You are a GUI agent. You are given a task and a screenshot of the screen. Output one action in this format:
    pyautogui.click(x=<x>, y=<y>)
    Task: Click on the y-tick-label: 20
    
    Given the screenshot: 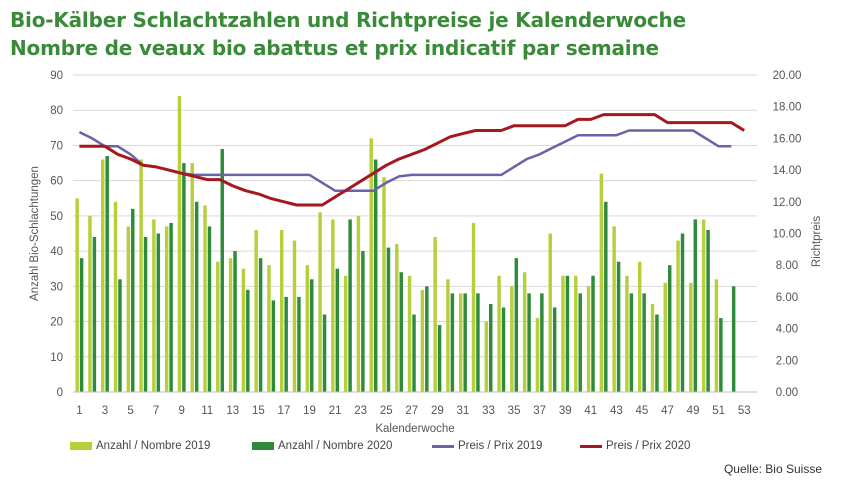 What is the action you would take?
    pyautogui.click(x=56, y=323)
    